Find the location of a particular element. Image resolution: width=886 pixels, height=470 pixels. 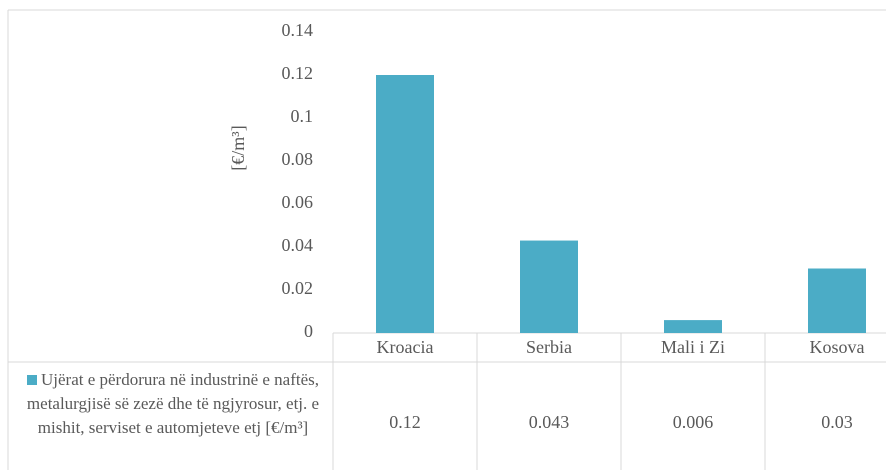

y-tick-label: 0.12 is located at coordinates (298, 73).